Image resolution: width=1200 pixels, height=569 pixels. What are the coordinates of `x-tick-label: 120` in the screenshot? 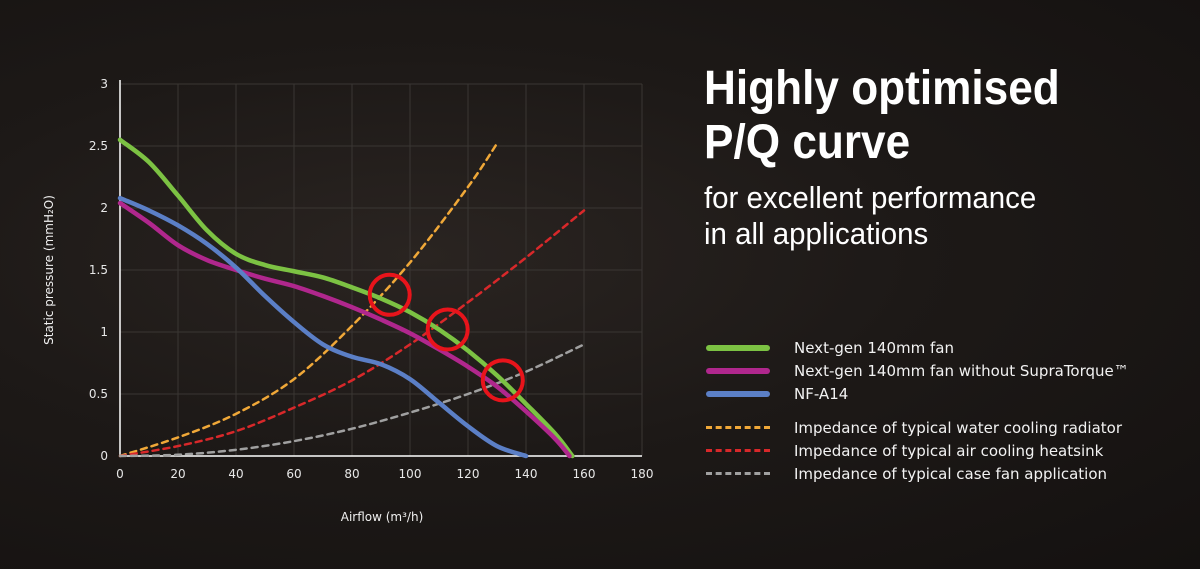 It's located at (468, 474).